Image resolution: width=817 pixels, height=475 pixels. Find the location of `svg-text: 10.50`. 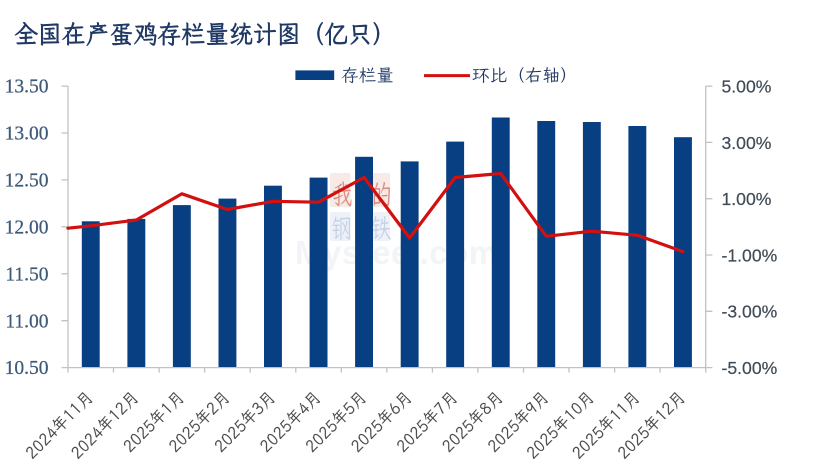

svg-text: 10.50 is located at coordinates (27, 368).